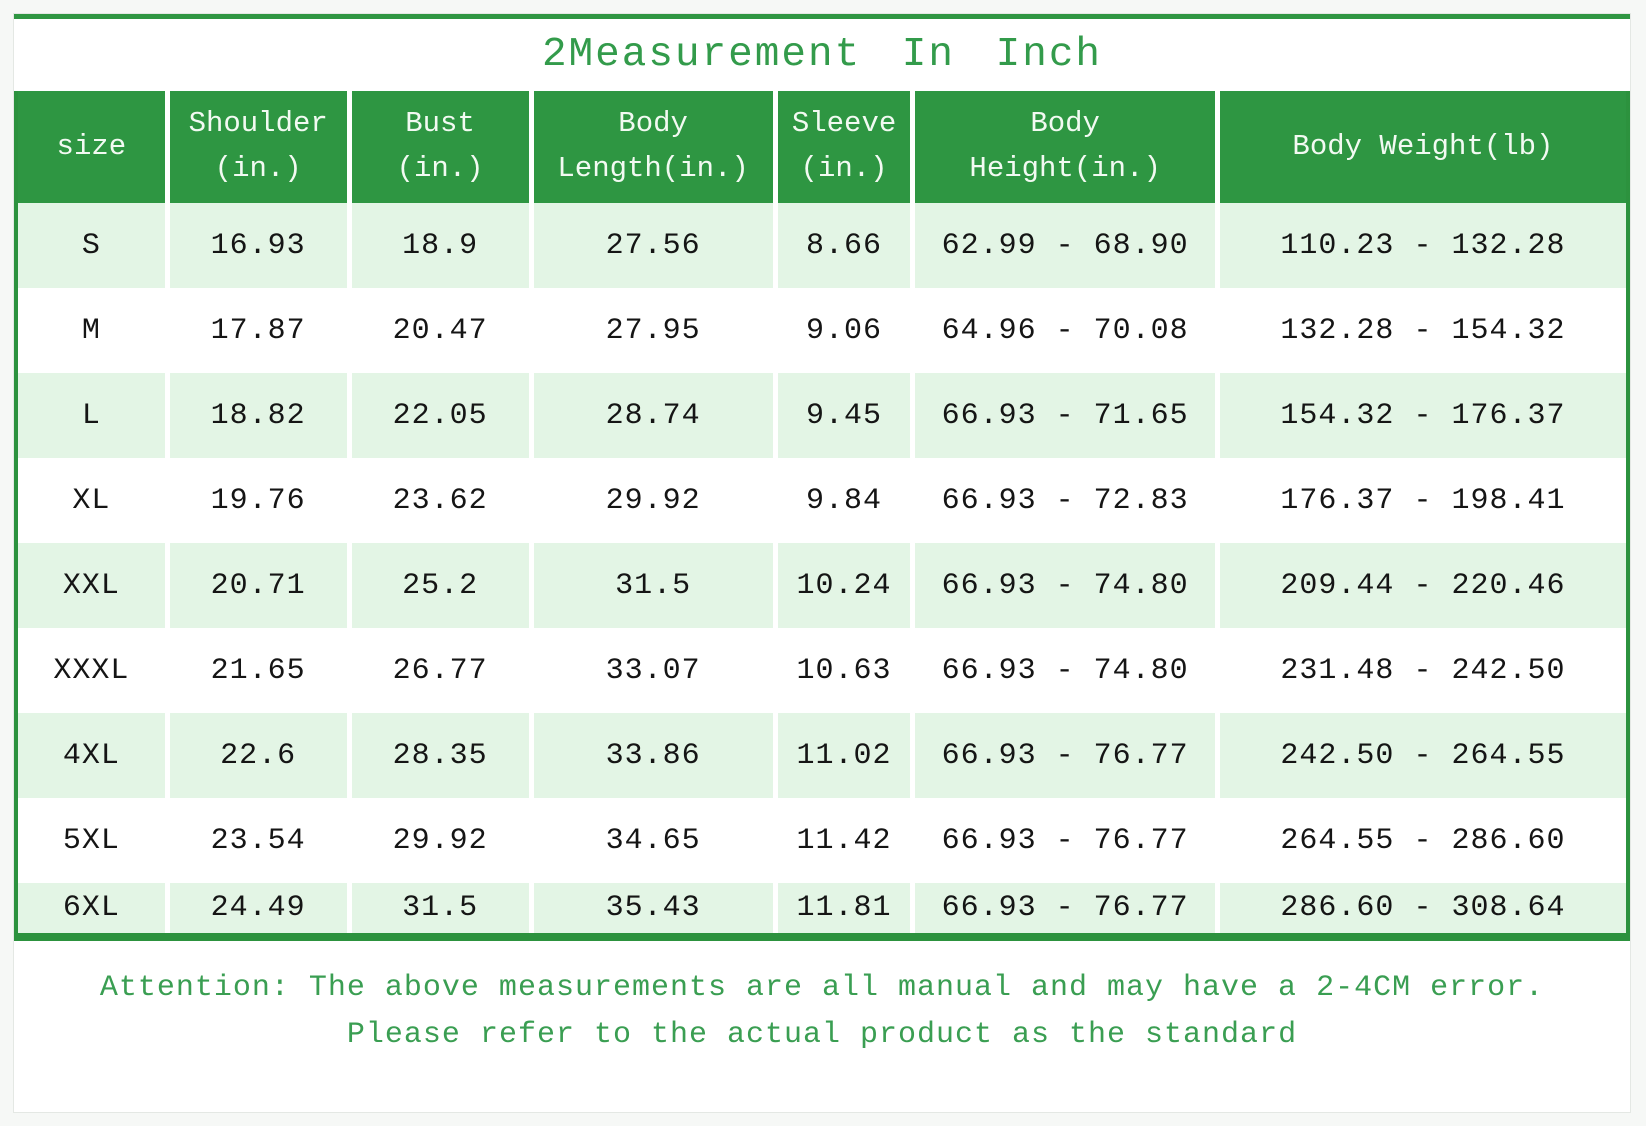 Image resolution: width=1646 pixels, height=1126 pixels. I want to click on table-cell-shoulder: 18.82, so click(258, 415).